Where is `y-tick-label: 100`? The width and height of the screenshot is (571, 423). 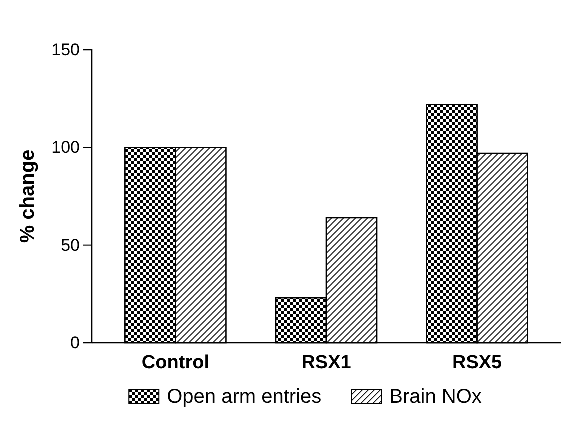 y-tick-label: 100 is located at coordinates (66, 148).